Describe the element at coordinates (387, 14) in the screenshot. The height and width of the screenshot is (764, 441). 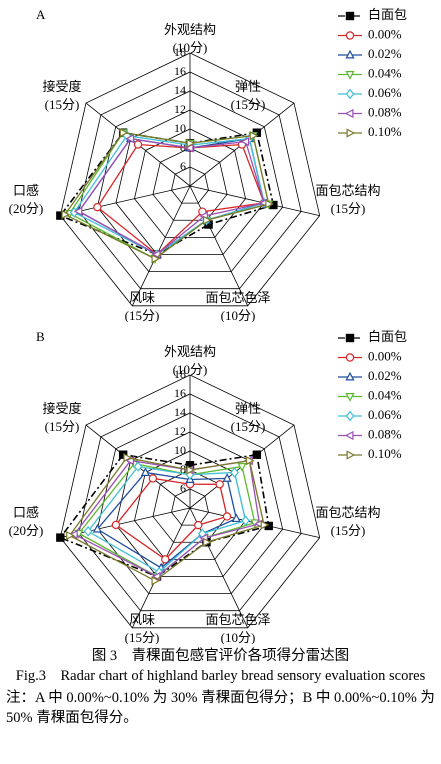
I see `legend-label: 白面包` at that location.